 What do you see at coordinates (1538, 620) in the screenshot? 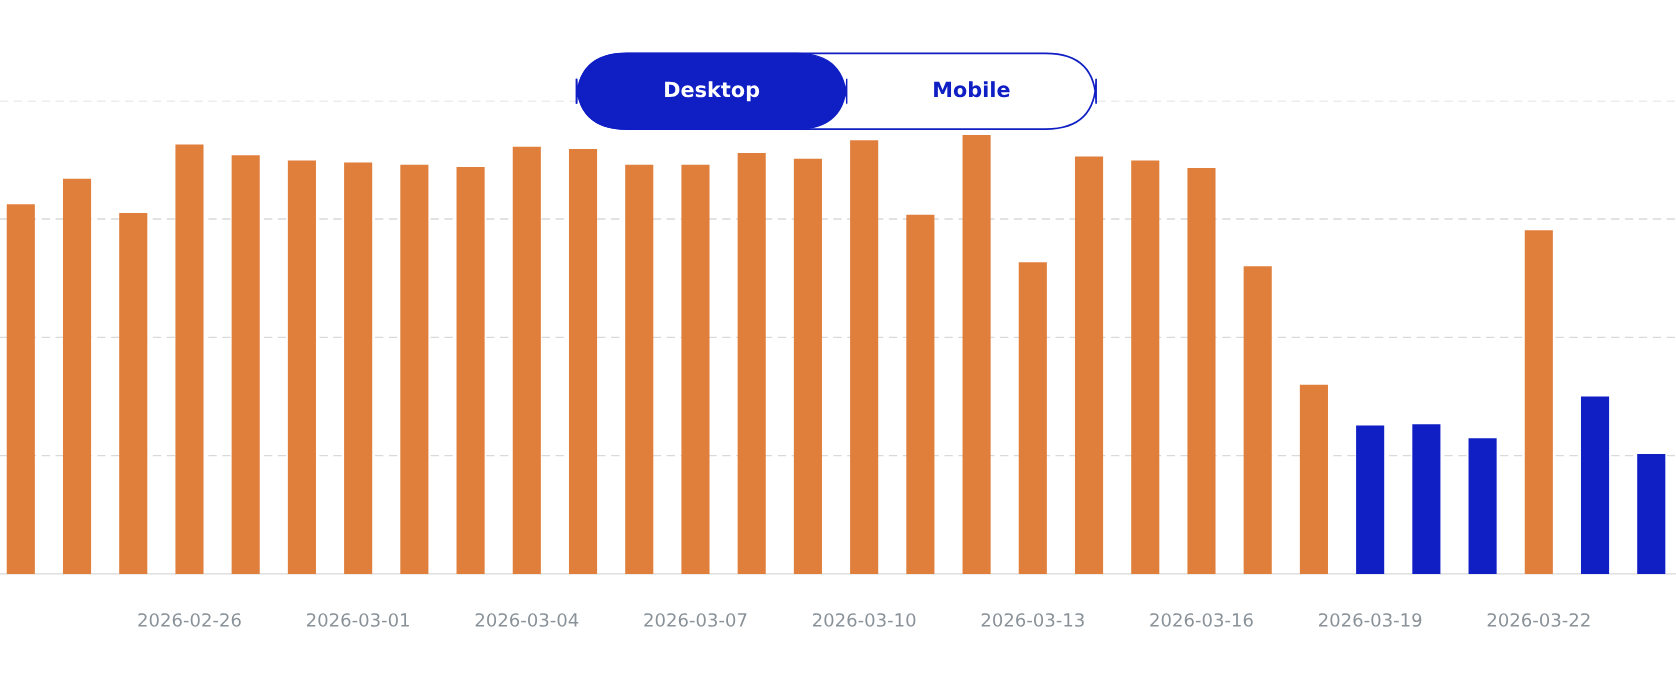
I see `x-tick-label: 2026-03-22` at bounding box center [1538, 620].